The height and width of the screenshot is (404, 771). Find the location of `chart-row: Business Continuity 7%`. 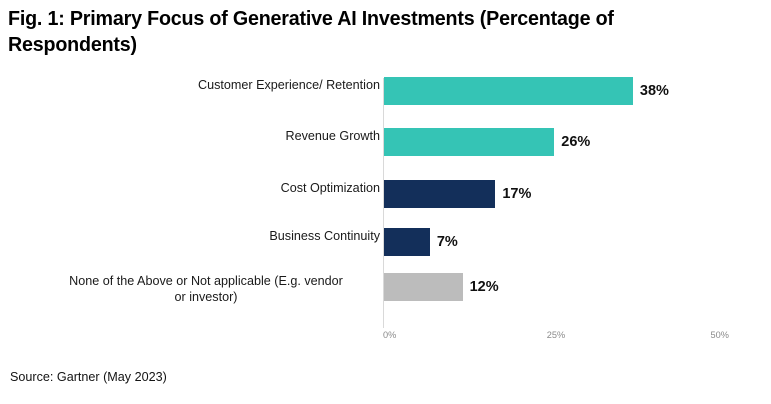

chart-row: Business Continuity 7% is located at coordinates (385, 253).